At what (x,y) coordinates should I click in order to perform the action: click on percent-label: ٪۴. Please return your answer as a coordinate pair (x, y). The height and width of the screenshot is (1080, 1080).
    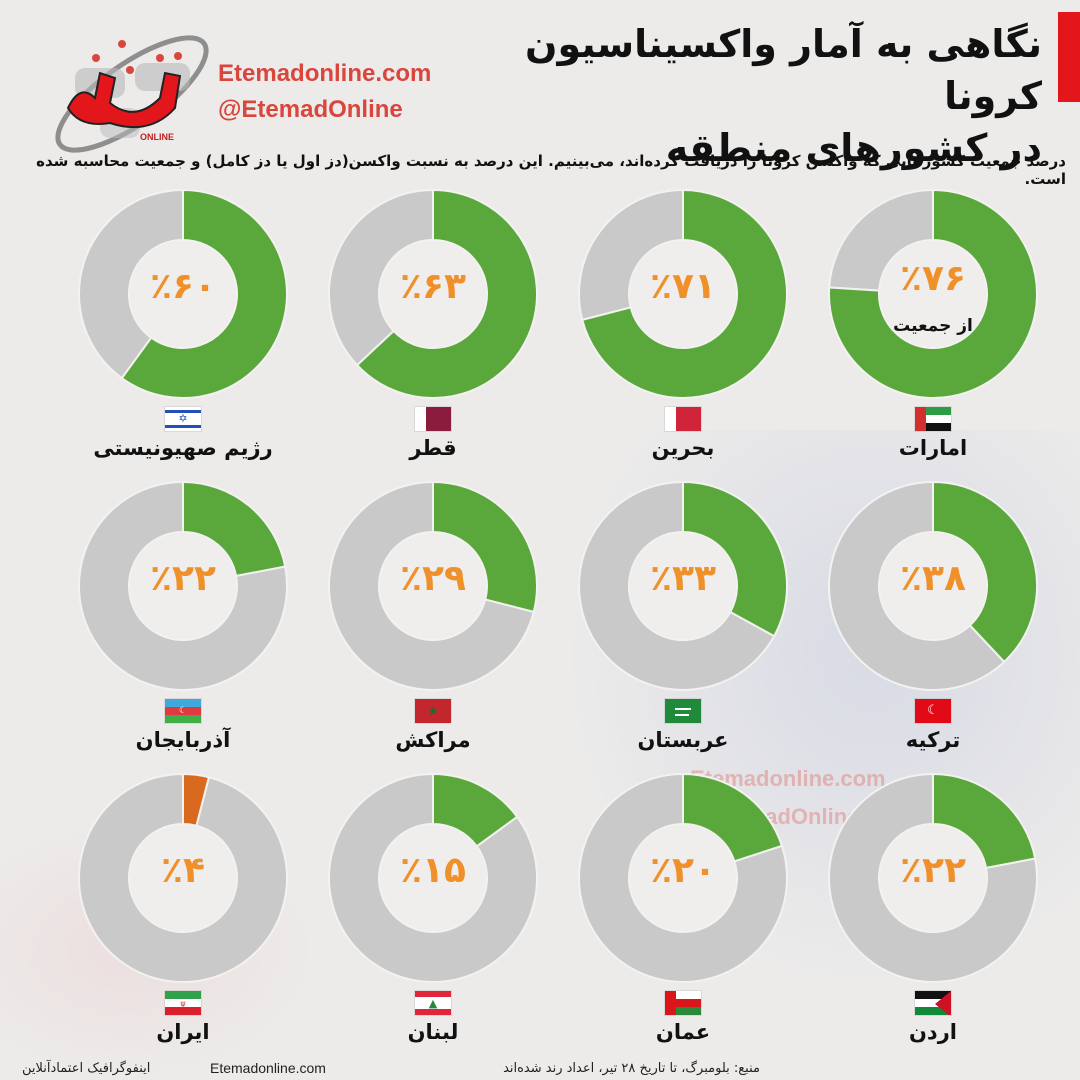
    Looking at the image, I should click on (183, 870).